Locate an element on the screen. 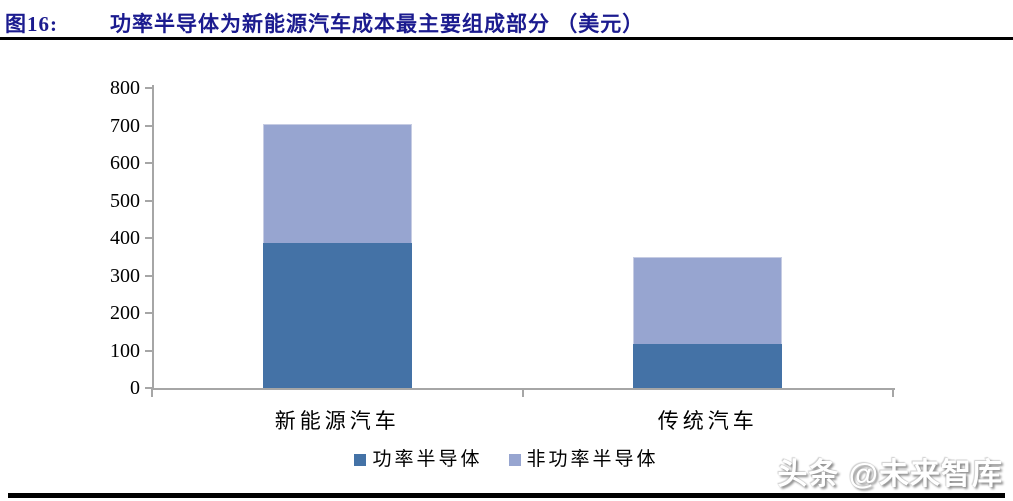 Image resolution: width=1013 pixels, height=501 pixels. y-axis-tick-label: 600 is located at coordinates (125, 163).